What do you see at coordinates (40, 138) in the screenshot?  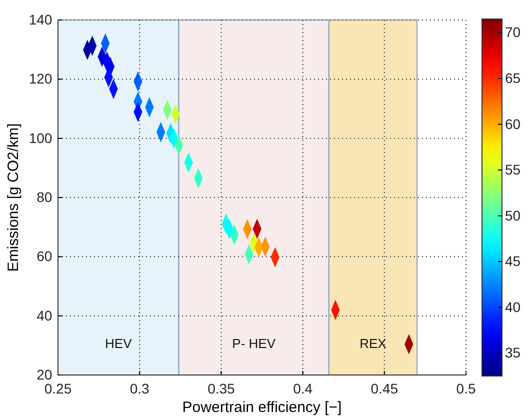 I see `y-tick-label: 100` at bounding box center [40, 138].